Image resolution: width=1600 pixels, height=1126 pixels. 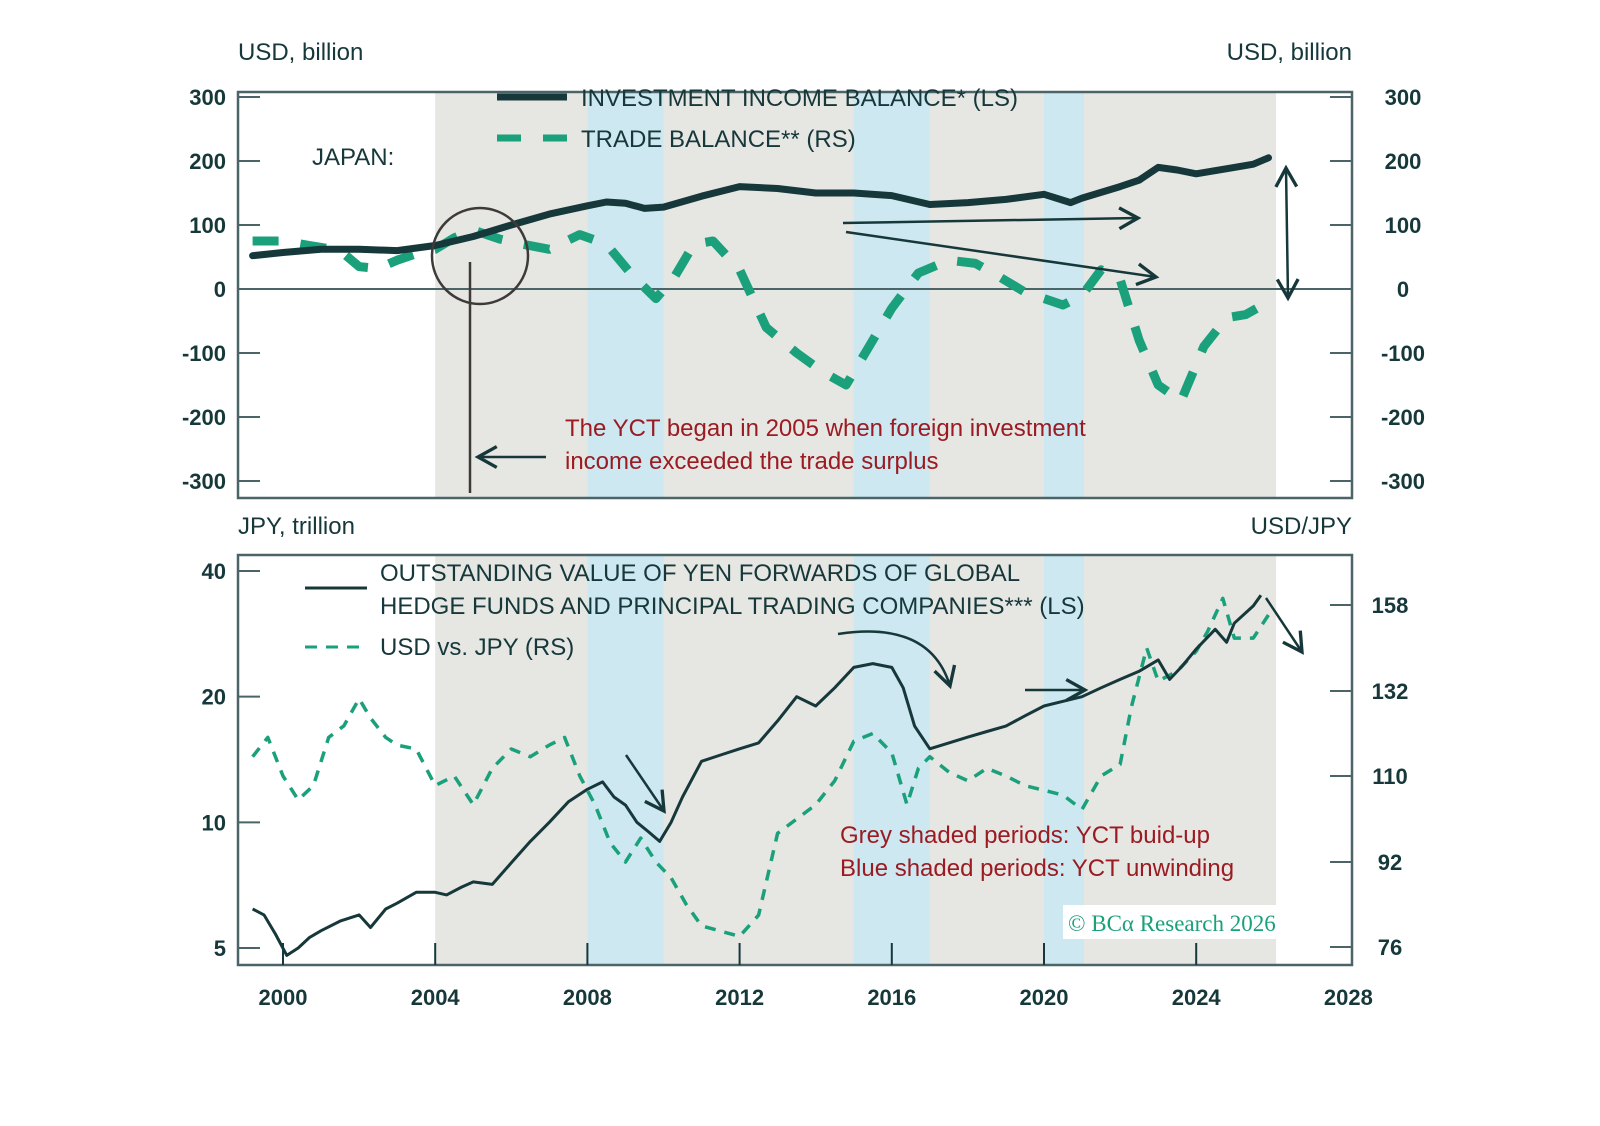 I want to click on x-tick-label: 2012, so click(x=739, y=997).